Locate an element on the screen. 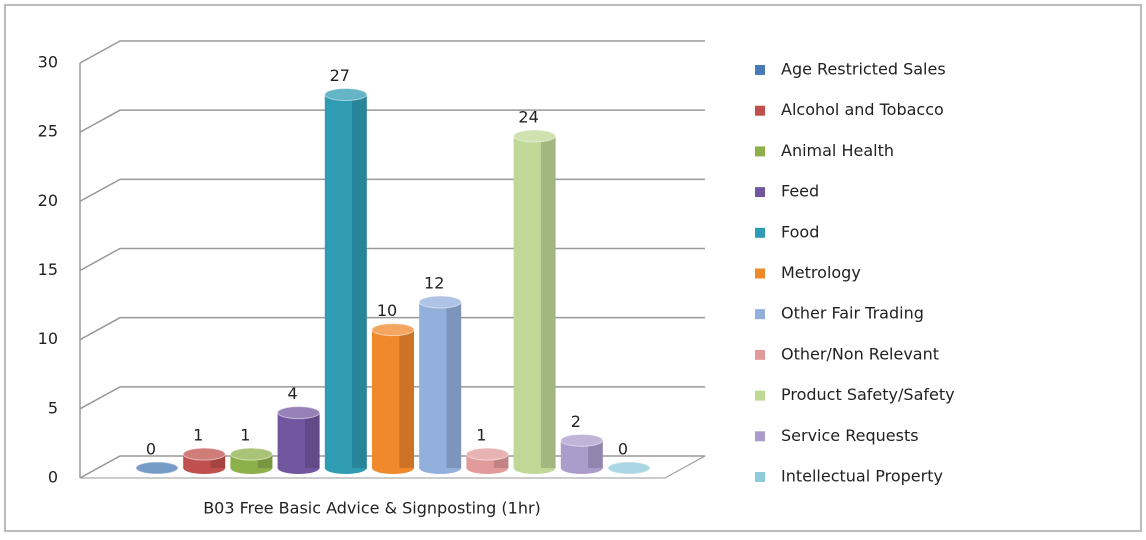 This screenshot has width=1146, height=540. legend-label: Age Restricted Sales is located at coordinates (863, 69).